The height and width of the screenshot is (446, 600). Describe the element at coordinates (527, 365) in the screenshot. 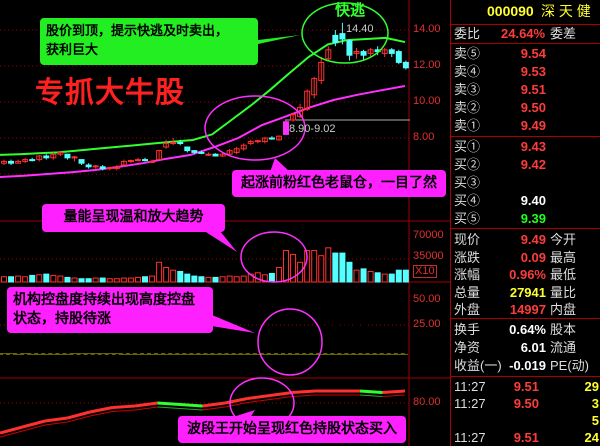

I see `value: -0.019` at that location.